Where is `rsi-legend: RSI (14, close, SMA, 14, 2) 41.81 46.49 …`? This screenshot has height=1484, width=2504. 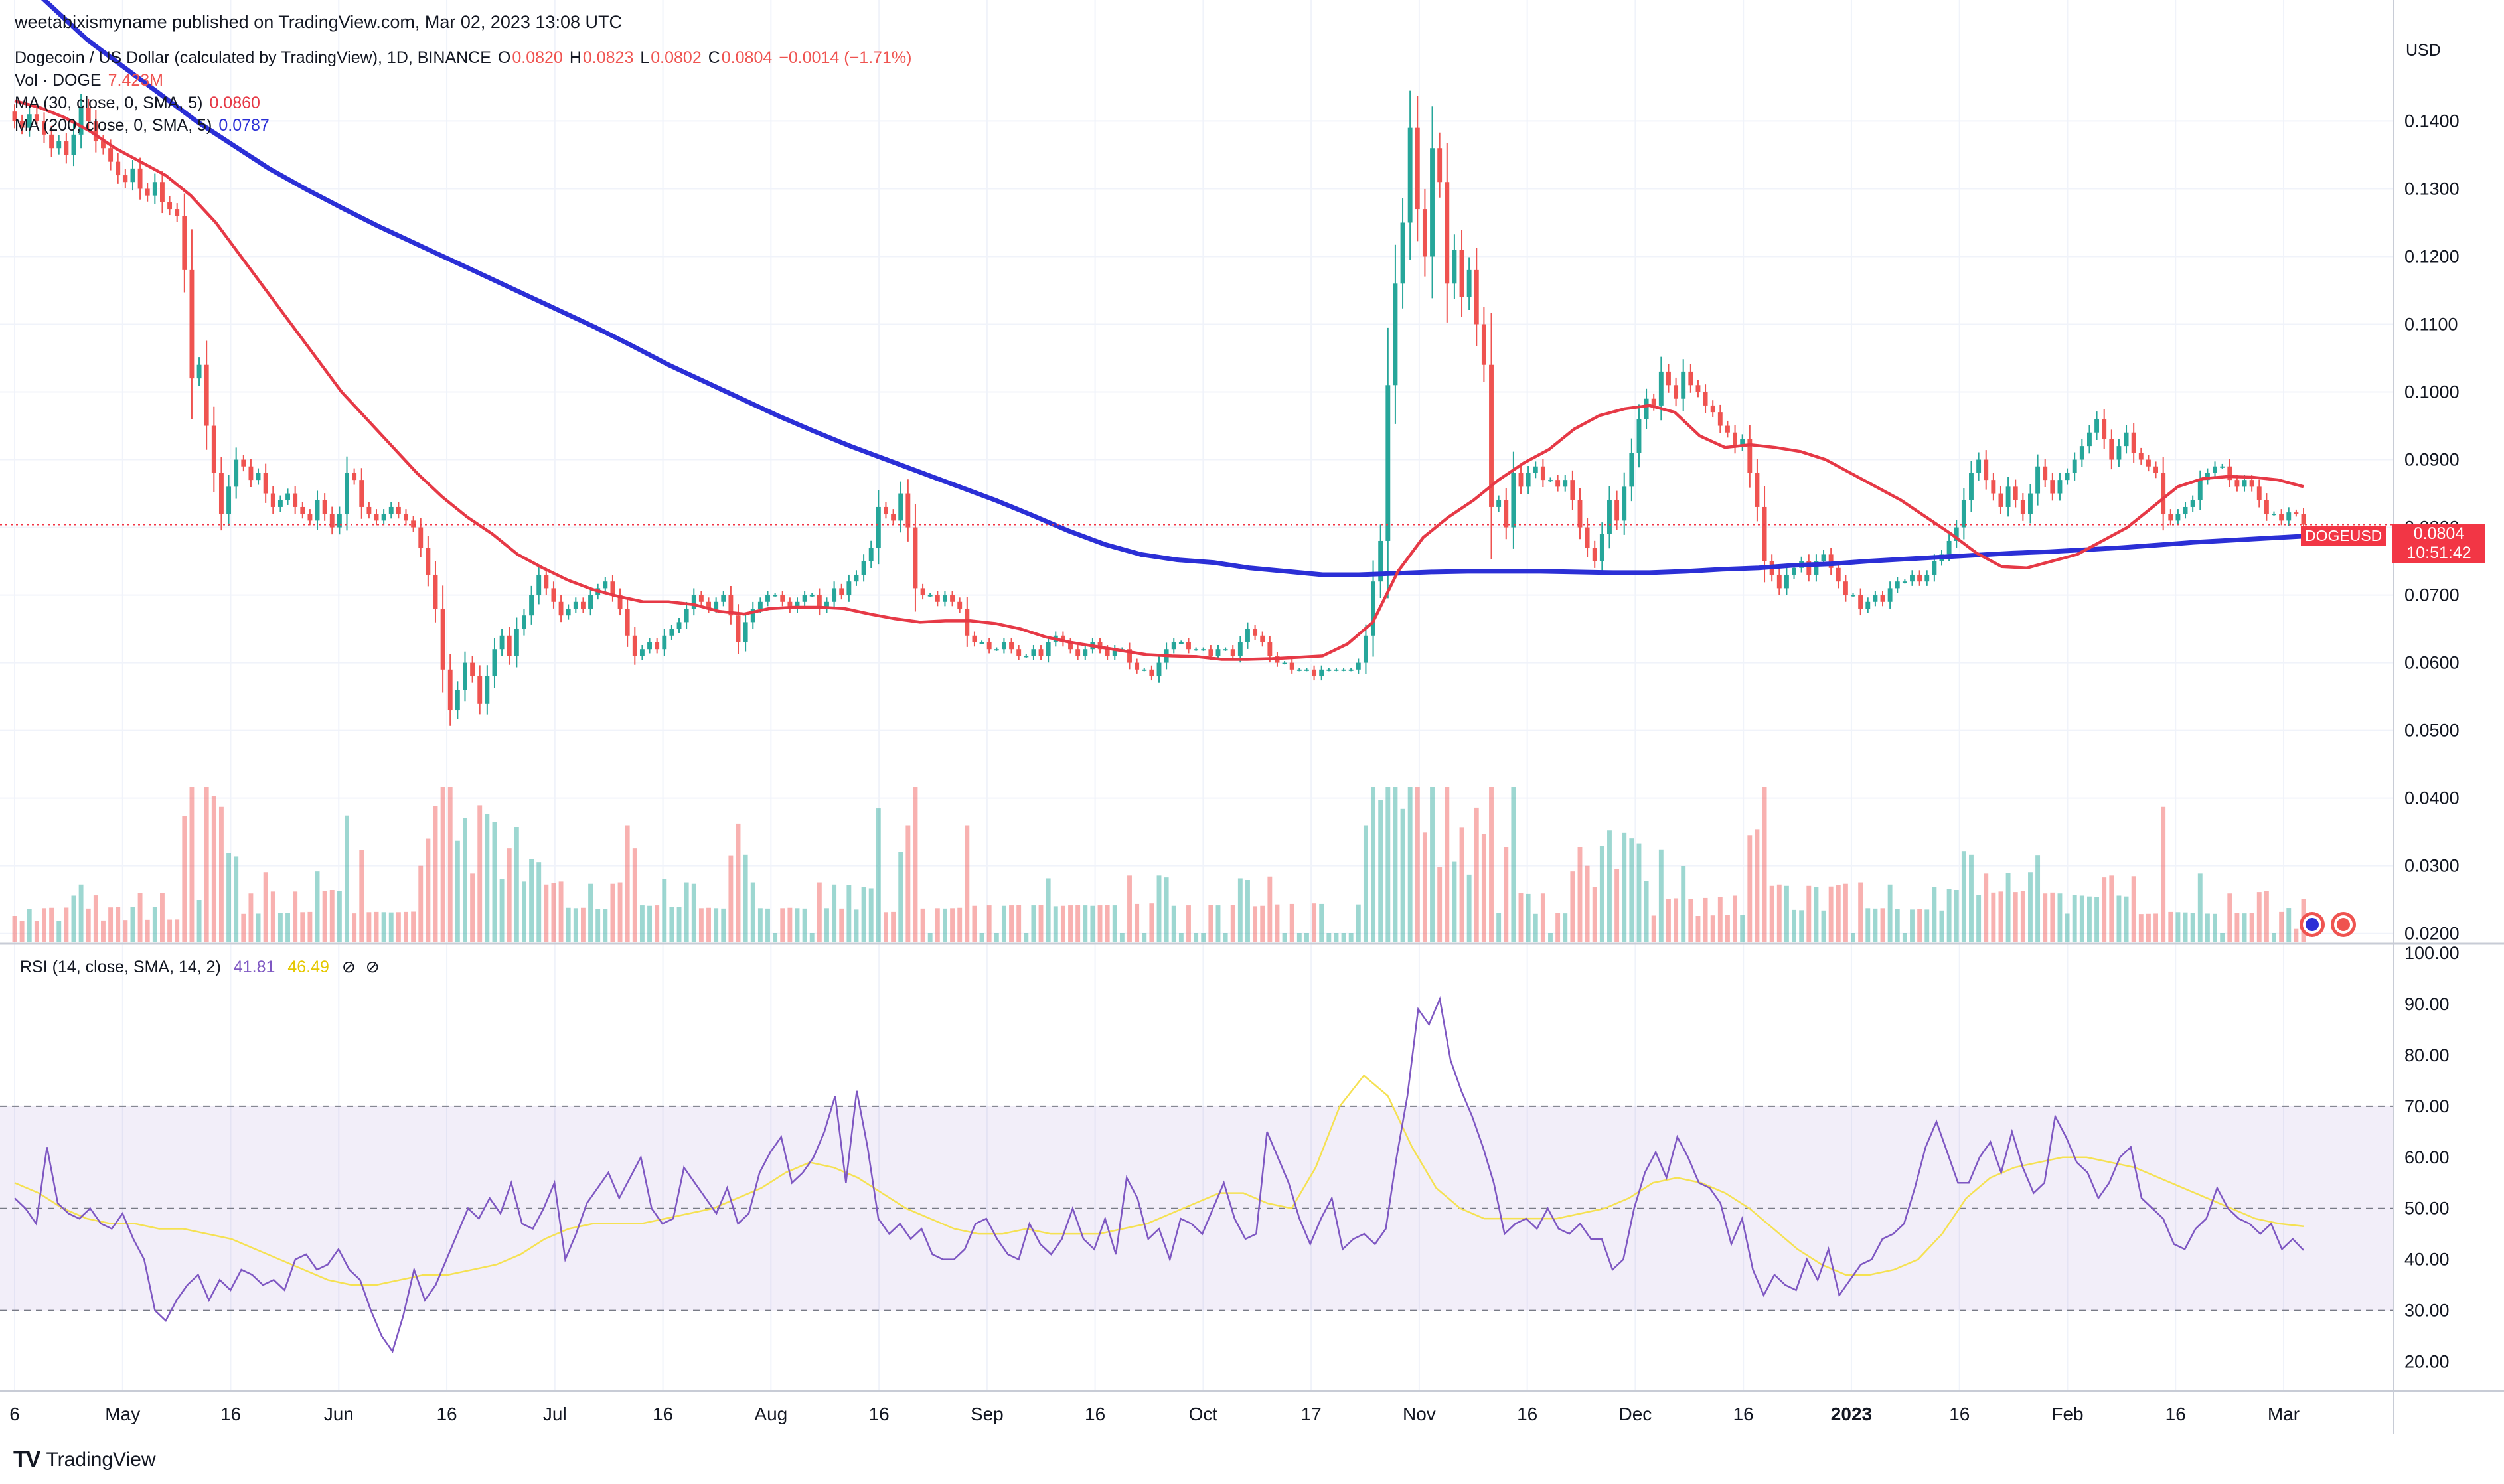 rsi-legend: RSI (14, close, SMA, 14, 2) 41.81 46.49 … is located at coordinates (200, 967).